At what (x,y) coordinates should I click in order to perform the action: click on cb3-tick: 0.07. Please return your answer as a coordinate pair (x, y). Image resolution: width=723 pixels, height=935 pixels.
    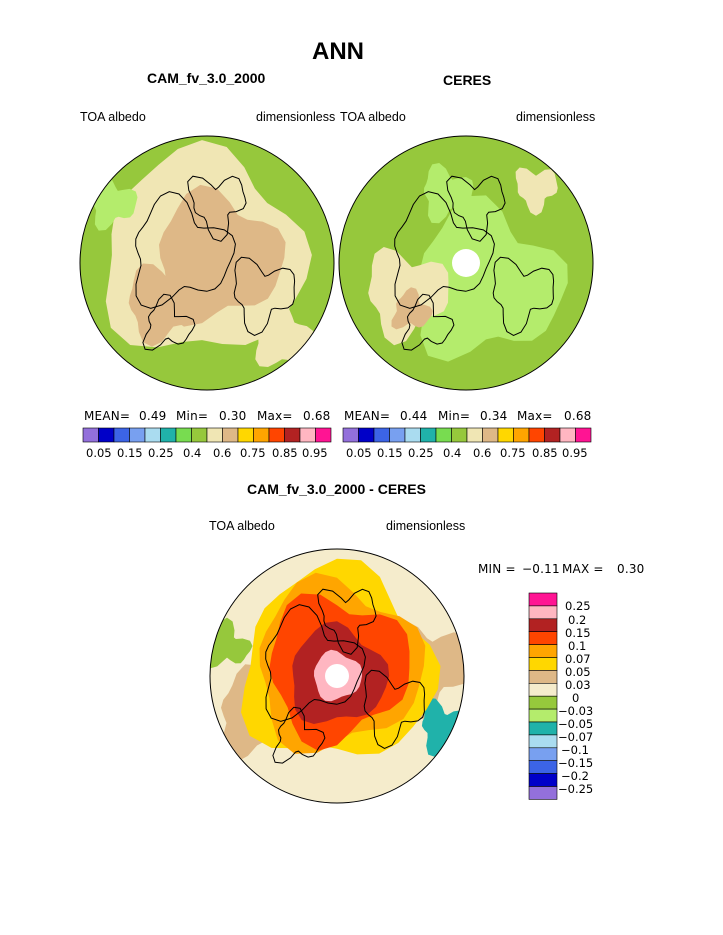
    Looking at the image, I should click on (578, 659).